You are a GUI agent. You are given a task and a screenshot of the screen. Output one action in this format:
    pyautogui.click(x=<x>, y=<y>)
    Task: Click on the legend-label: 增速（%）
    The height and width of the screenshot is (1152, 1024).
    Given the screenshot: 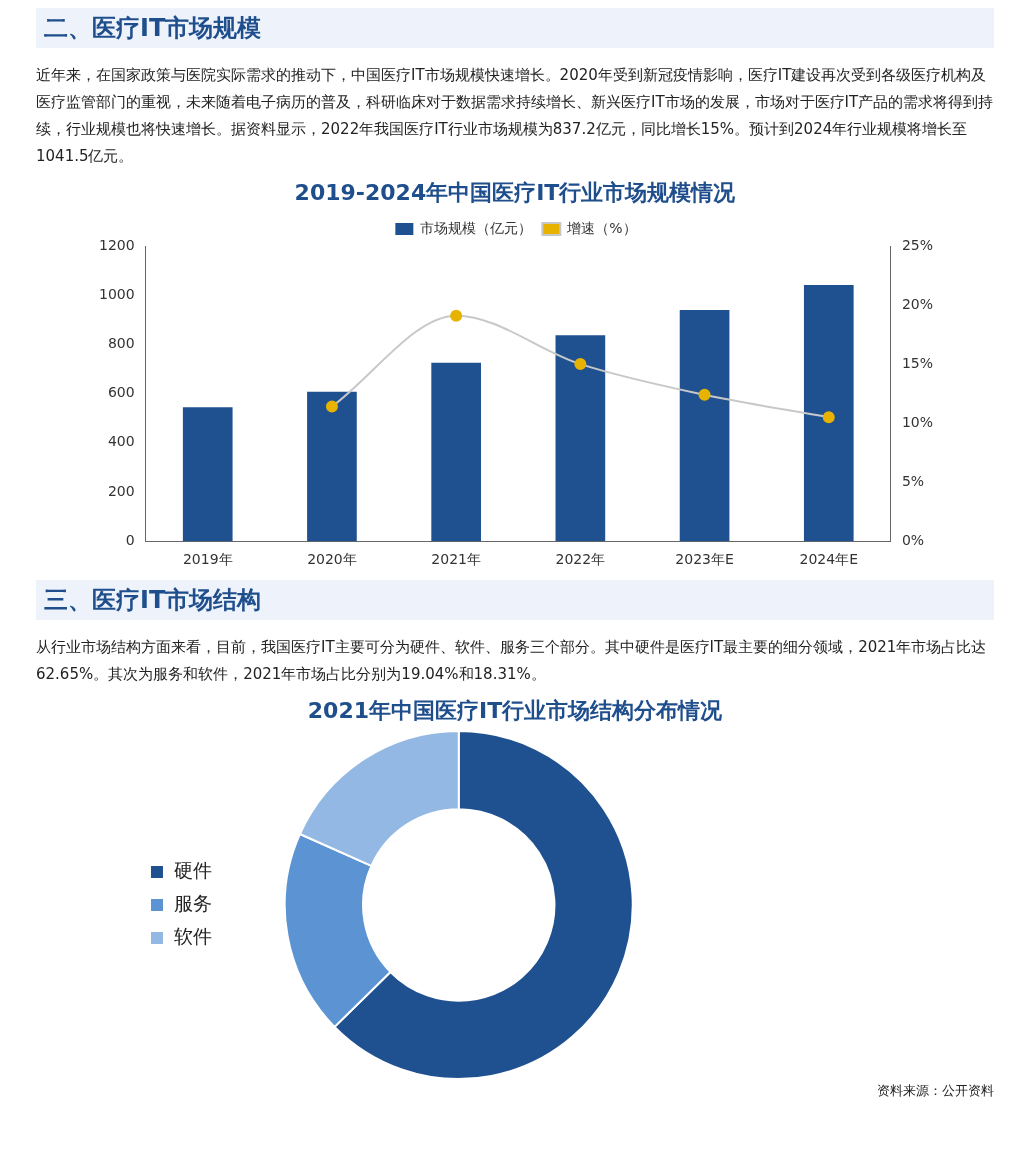 What is the action you would take?
    pyautogui.click(x=601, y=227)
    